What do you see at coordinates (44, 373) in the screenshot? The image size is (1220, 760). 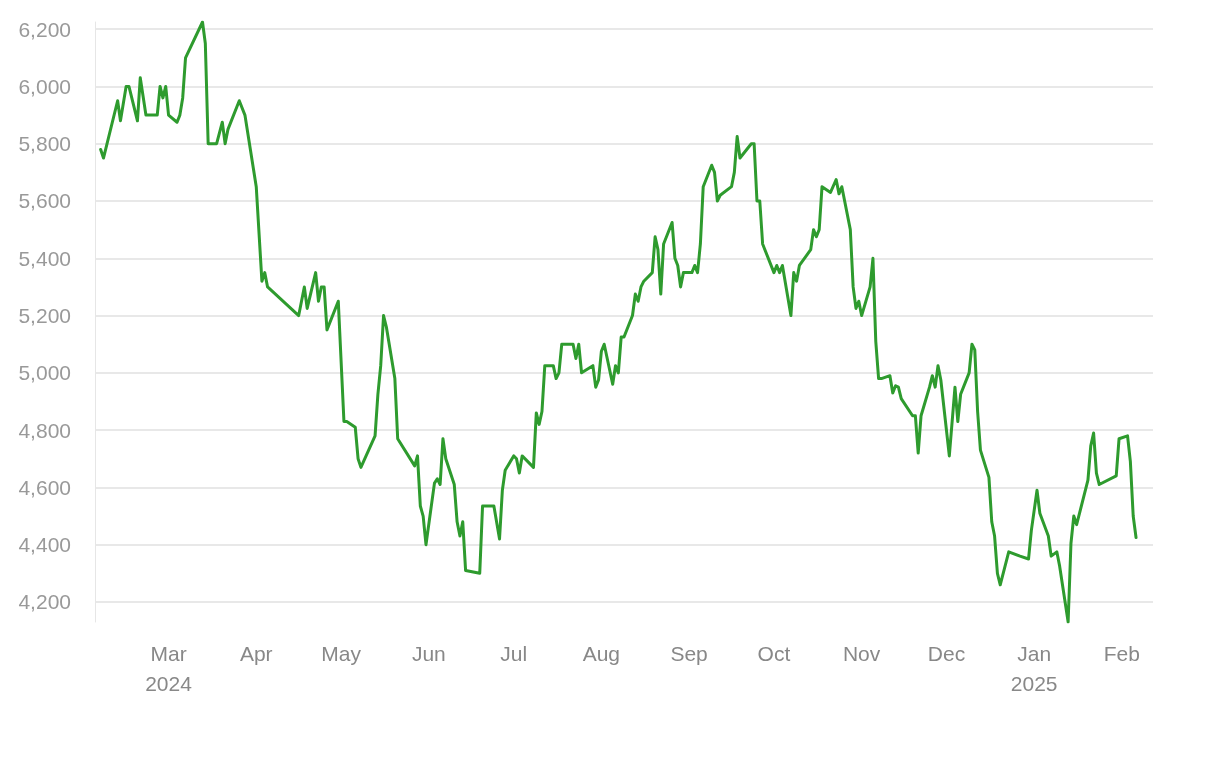 I see `y-tick-label: 5,000` at bounding box center [44, 373].